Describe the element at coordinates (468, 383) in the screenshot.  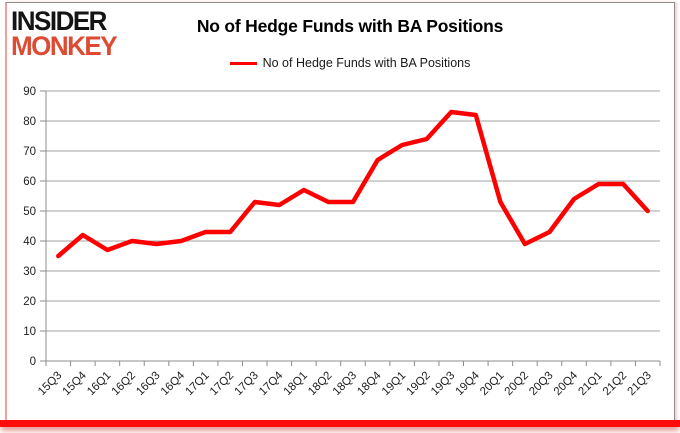
I see `x-axis-tick-label: 19Q4` at that location.